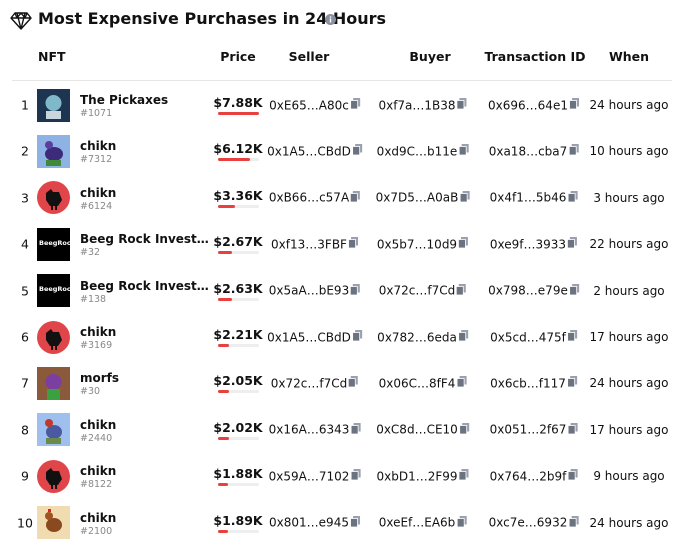 Image resolution: width=680 pixels, height=545 pixels. I want to click on nft-name: morfs, so click(100, 378).